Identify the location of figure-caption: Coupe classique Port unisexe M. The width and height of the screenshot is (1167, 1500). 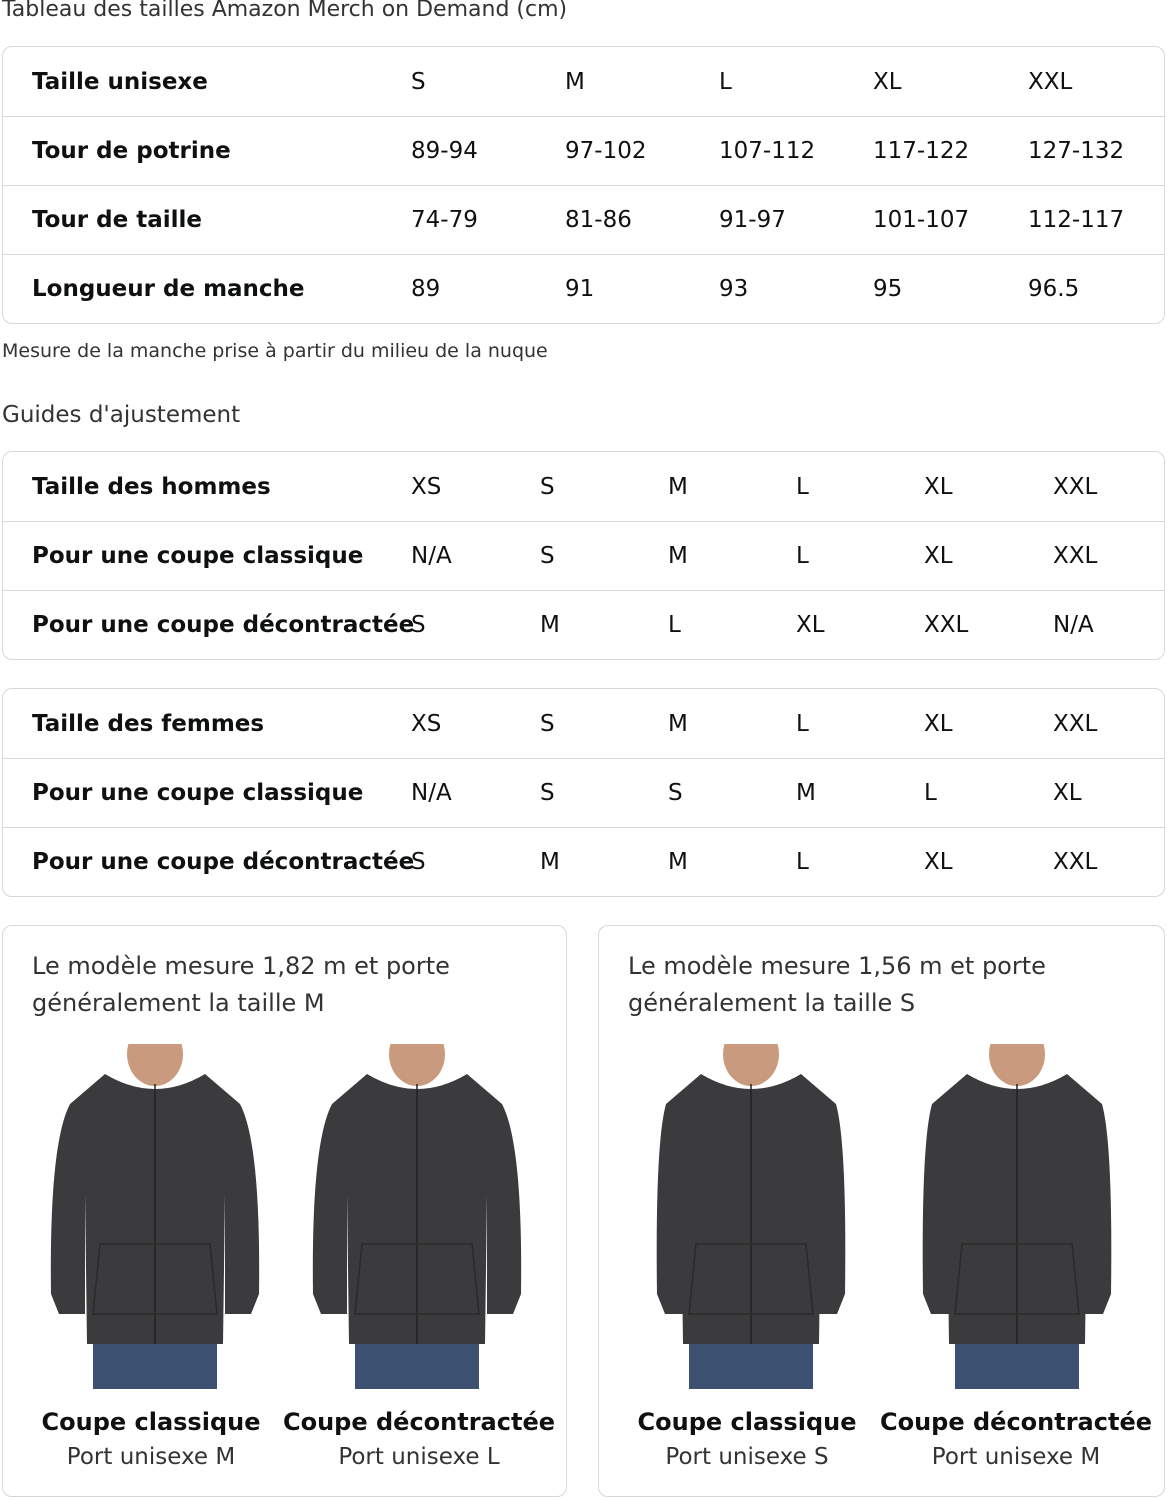
(151, 1439).